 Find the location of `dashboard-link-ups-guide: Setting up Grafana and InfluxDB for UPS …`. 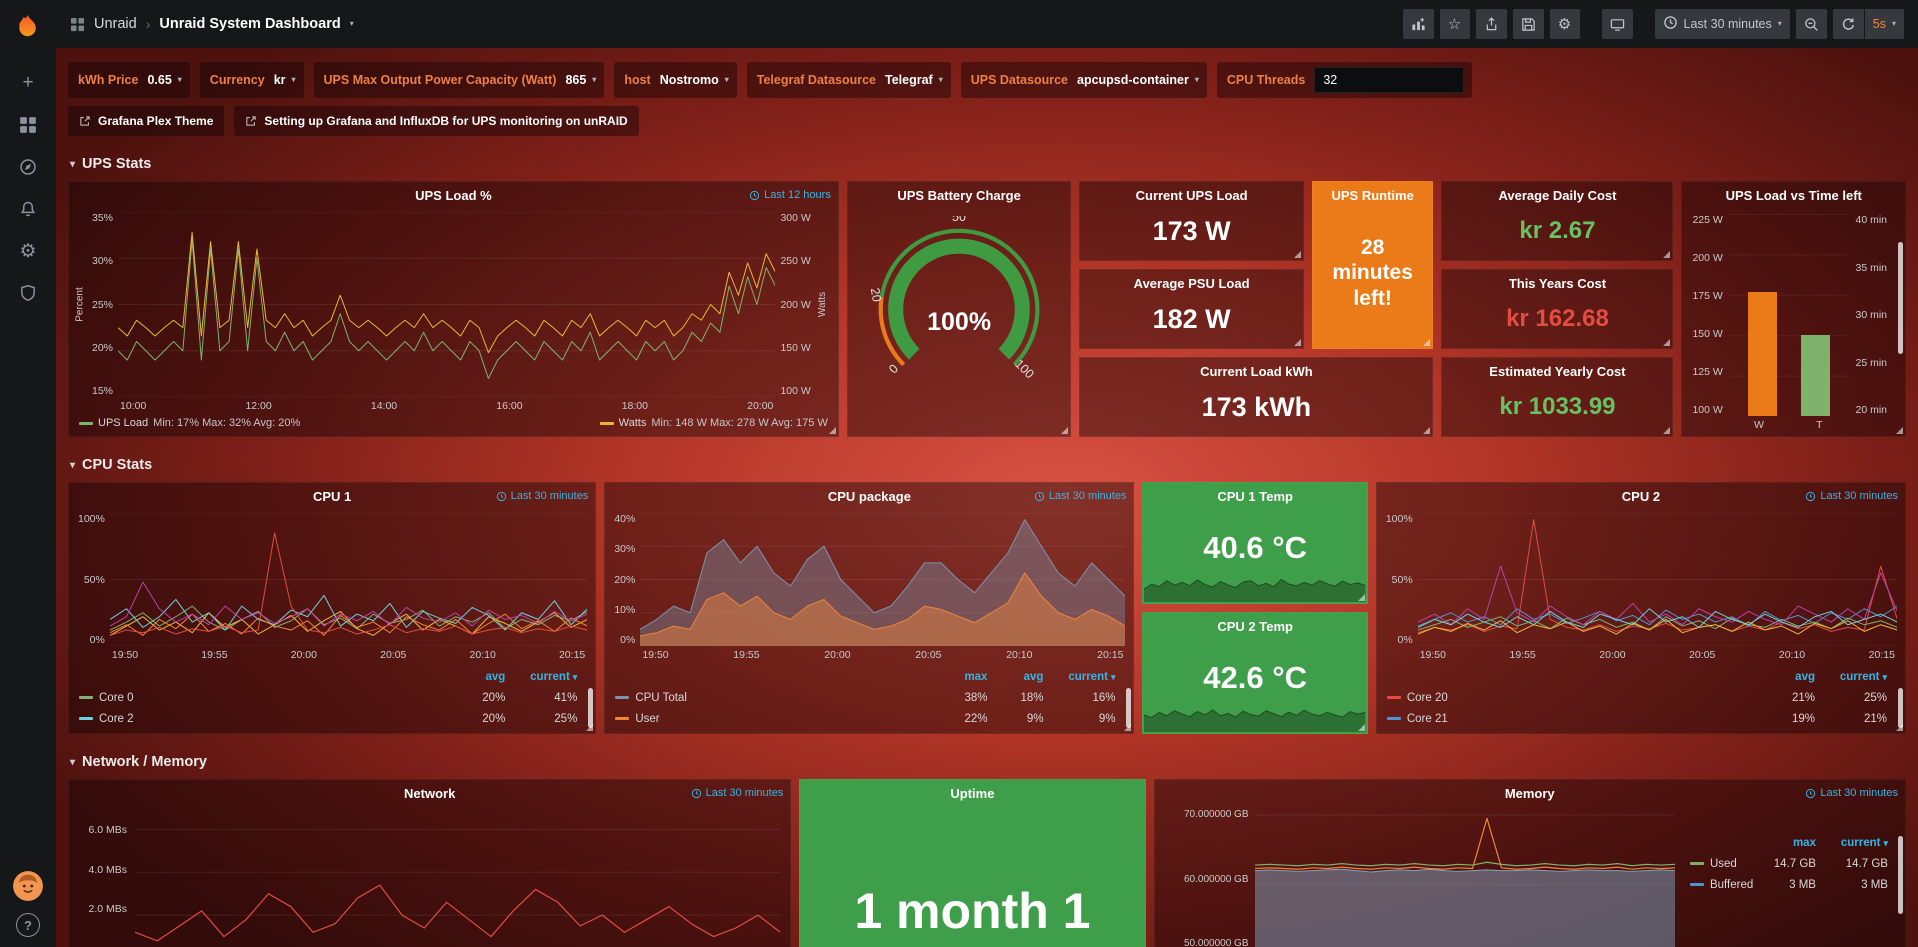

dashboard-link-ups-guide: Setting up Grafana and InfluxDB for UPS … is located at coordinates (436, 121).